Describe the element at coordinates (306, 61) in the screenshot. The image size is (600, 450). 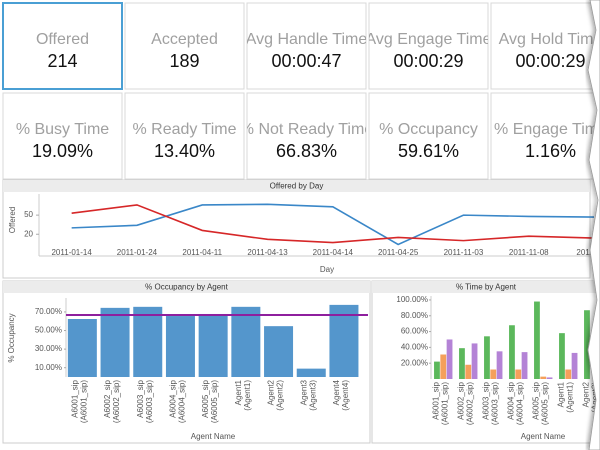
I see `kpi-value: 00:00:47` at that location.